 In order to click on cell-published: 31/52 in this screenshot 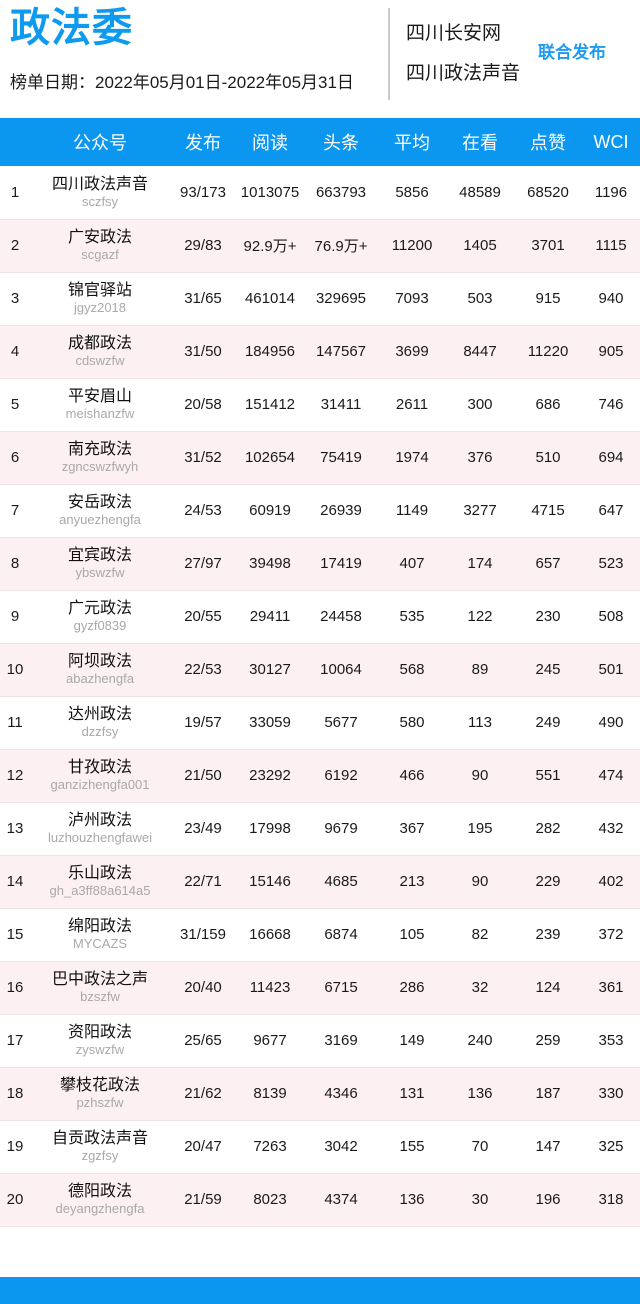, I will do `click(203, 458)`.